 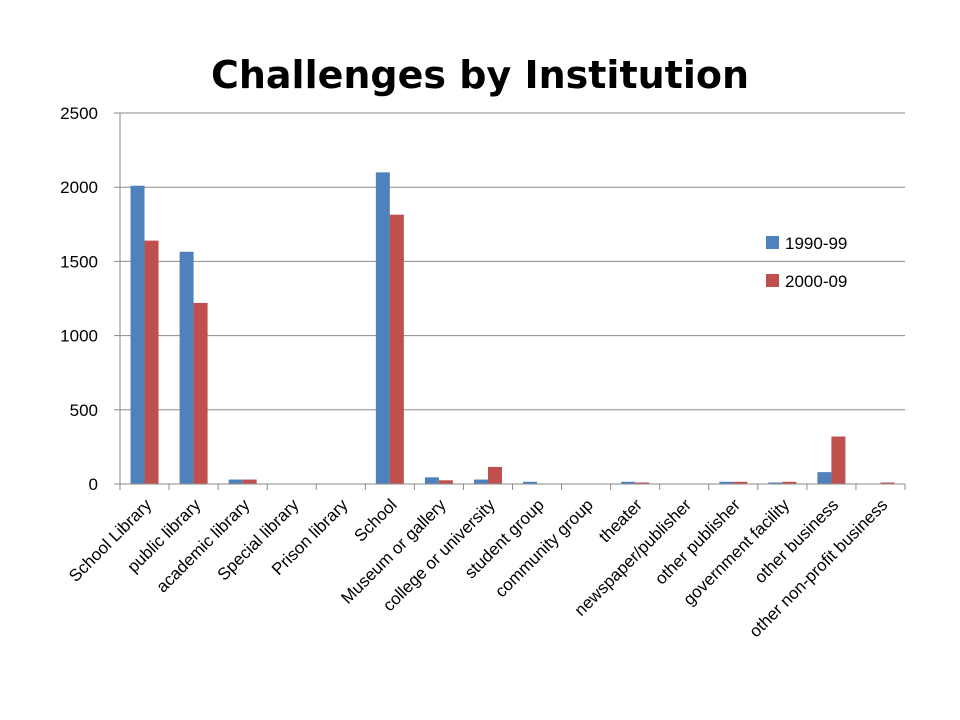 What do you see at coordinates (93, 484) in the screenshot?
I see `y-tick-label: 0` at bounding box center [93, 484].